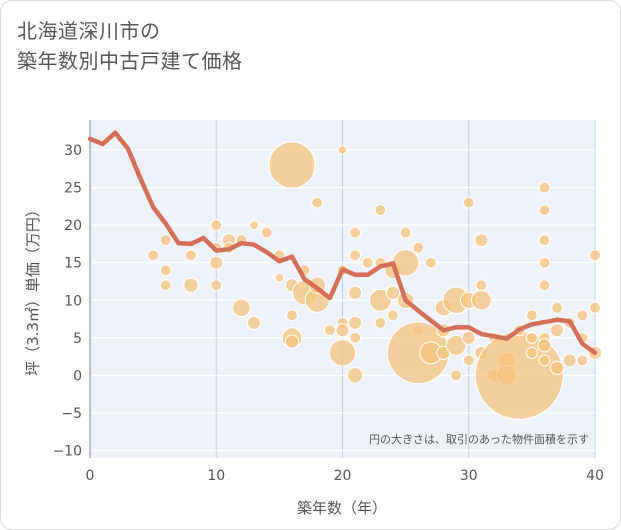 Image resolution: width=621 pixels, height=530 pixels. What do you see at coordinates (73, 189) in the screenshot?
I see `y-tick-label: 25` at bounding box center [73, 189].